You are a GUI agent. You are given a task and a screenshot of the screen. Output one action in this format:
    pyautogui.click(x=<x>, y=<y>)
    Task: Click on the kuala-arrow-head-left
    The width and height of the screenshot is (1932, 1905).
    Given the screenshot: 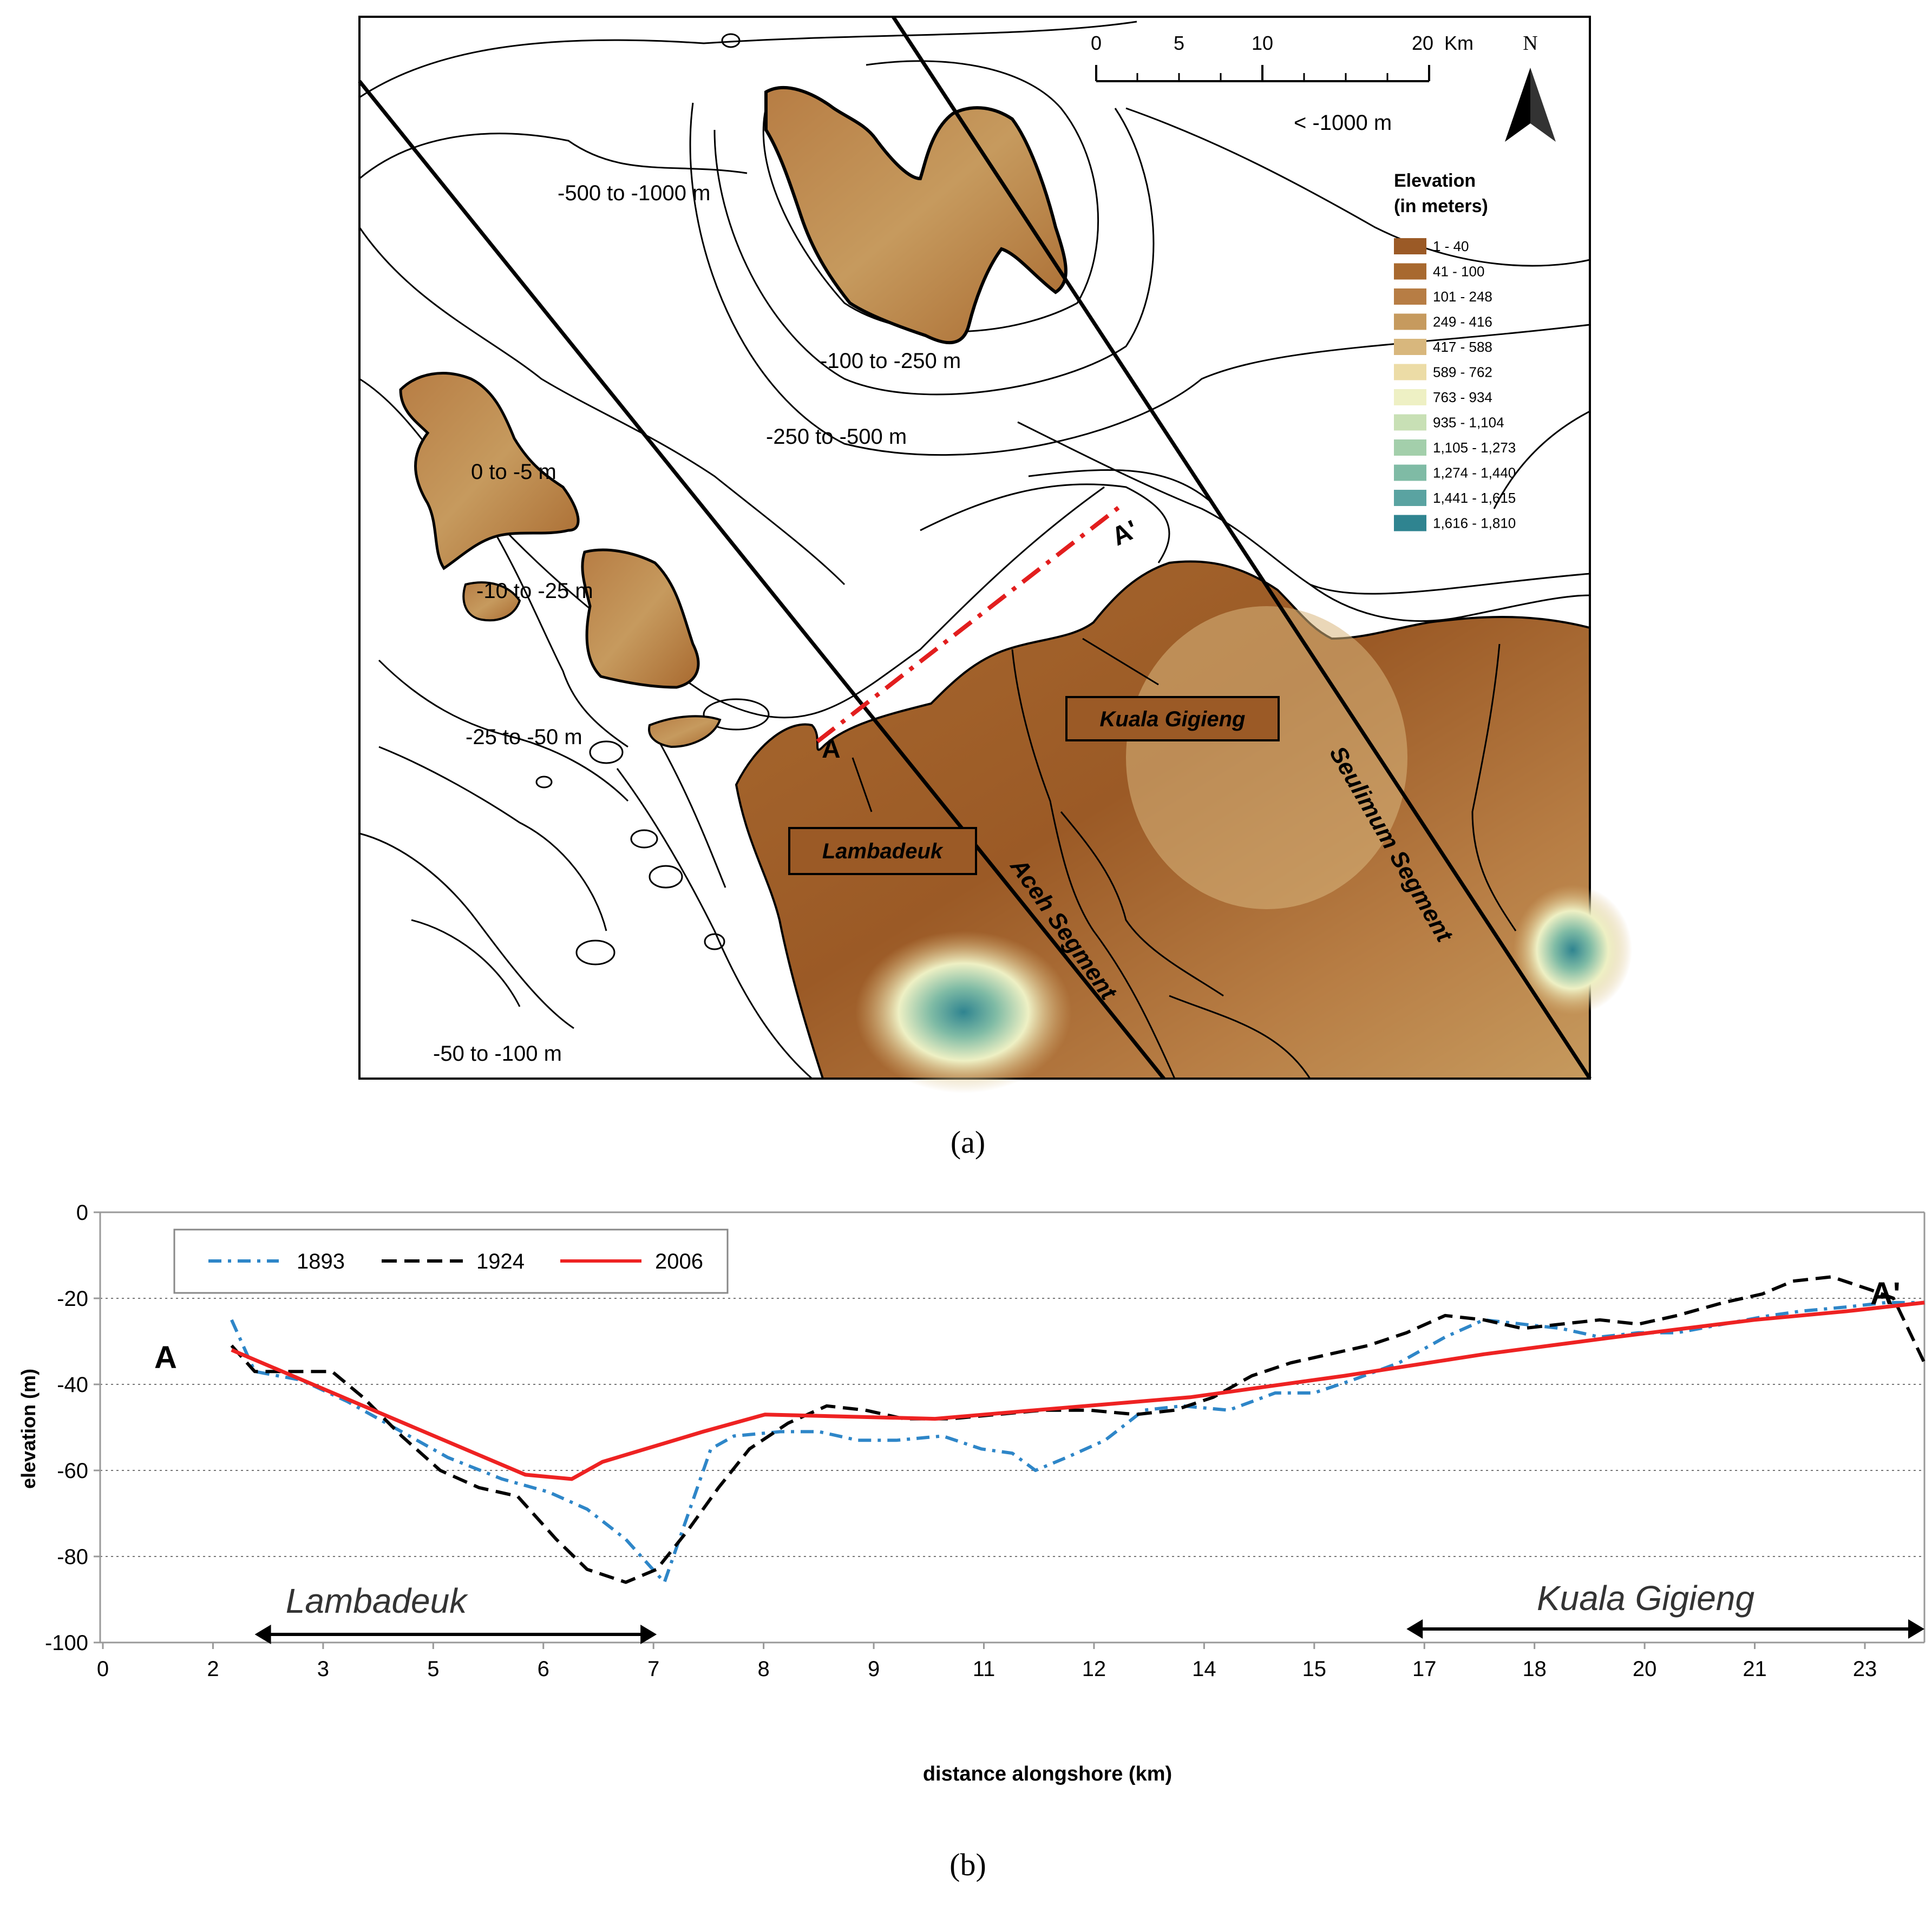 What is the action you would take?
    pyautogui.click(x=1414, y=1629)
    